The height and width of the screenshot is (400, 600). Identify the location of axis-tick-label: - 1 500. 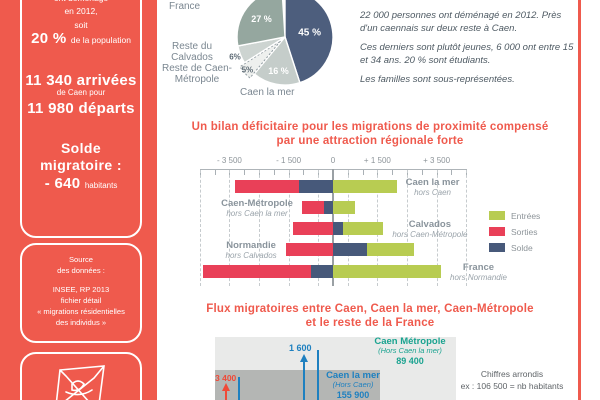
(289, 160).